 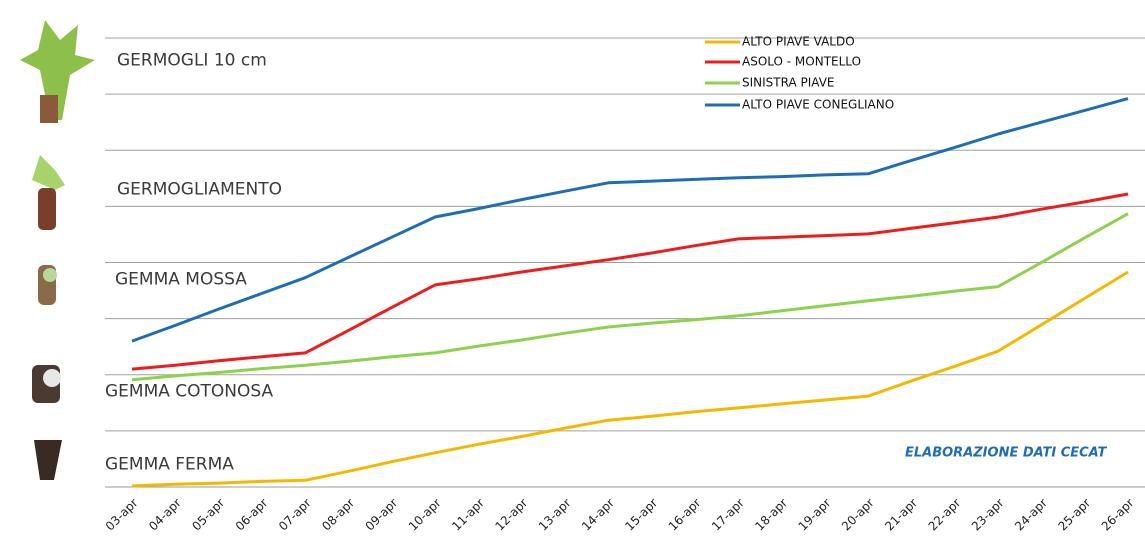 I want to click on x-tick-label: 17-apr, so click(x=728, y=515).